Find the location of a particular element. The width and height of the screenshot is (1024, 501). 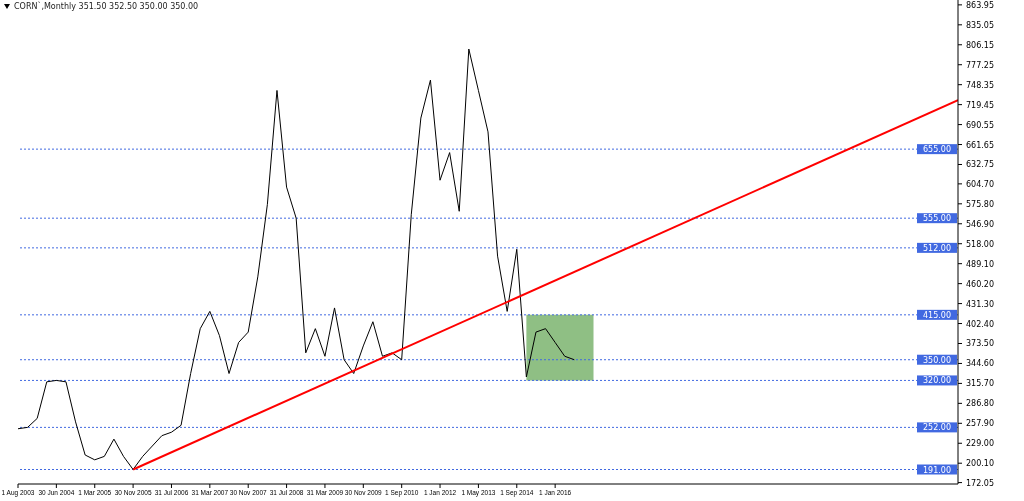

y-tick-label: 344.60 is located at coordinates (980, 364).